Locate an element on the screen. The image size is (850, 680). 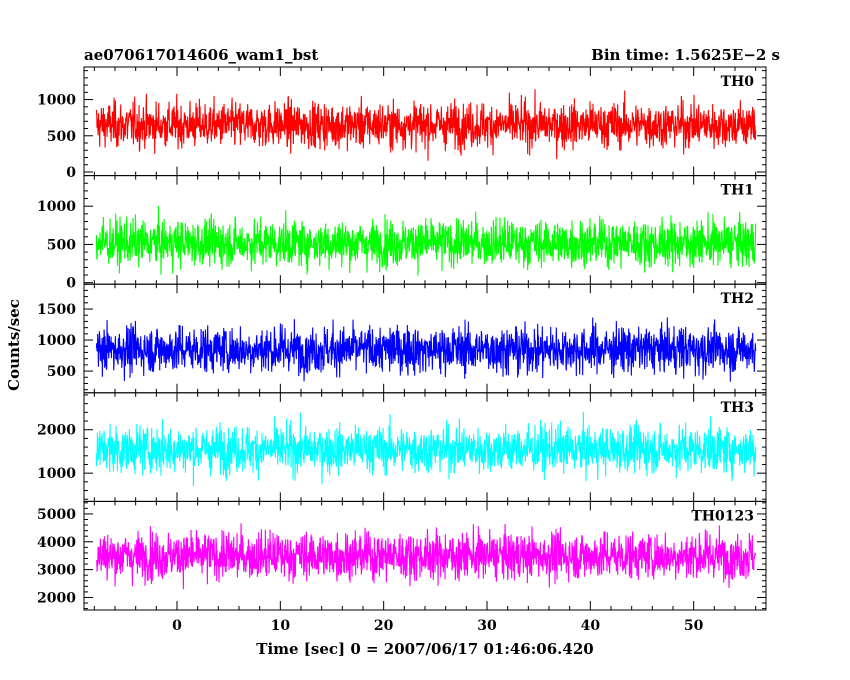
series-line-th2 is located at coordinates (426, 349).